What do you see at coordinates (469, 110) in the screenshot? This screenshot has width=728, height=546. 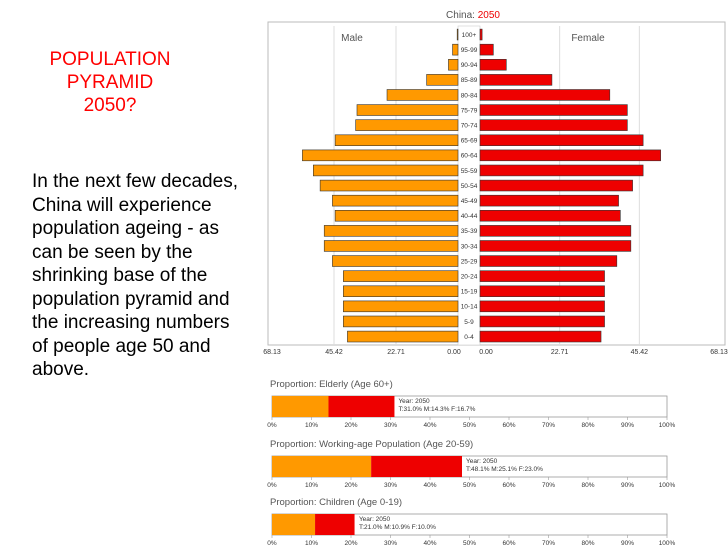 I see `age-group-label: 75-79` at bounding box center [469, 110].